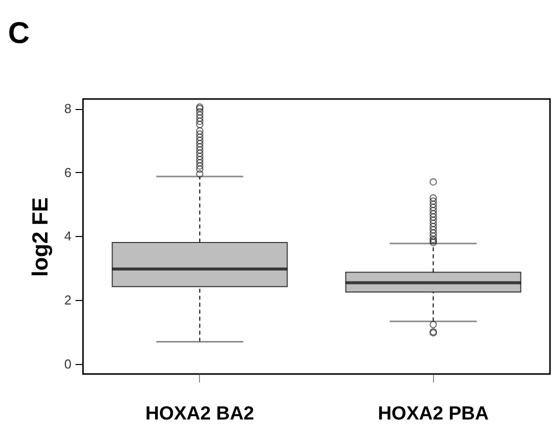 Image resolution: width=555 pixels, height=430 pixels. Describe the element at coordinates (19, 33) in the screenshot. I see `chart-title: C` at that location.